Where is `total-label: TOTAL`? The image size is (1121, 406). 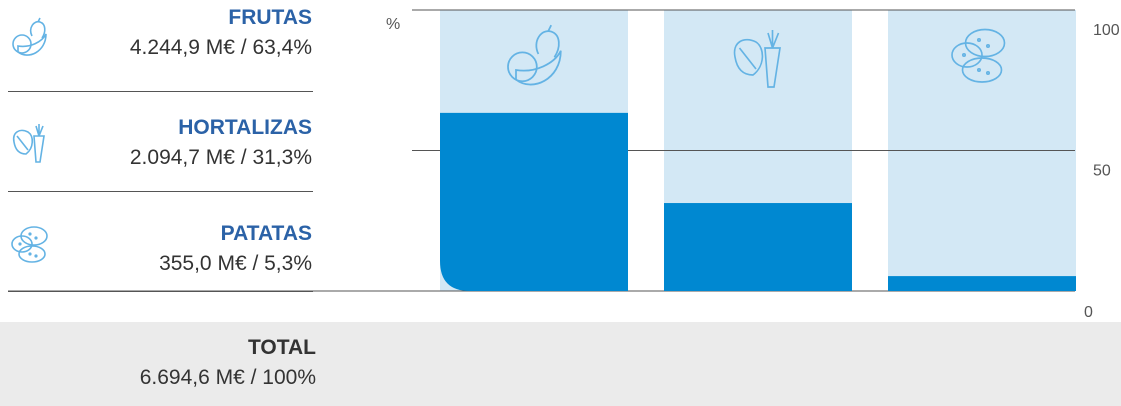
total-label: TOTAL is located at coordinates (281, 347).